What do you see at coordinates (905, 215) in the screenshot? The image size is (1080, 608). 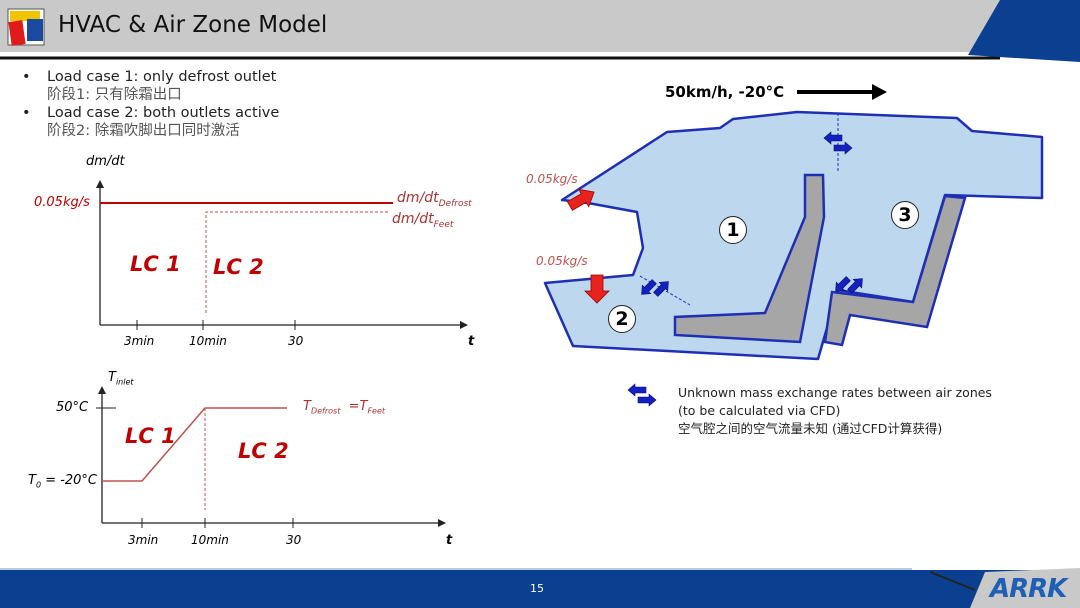 I see `zone-3-marker: 3` at bounding box center [905, 215].